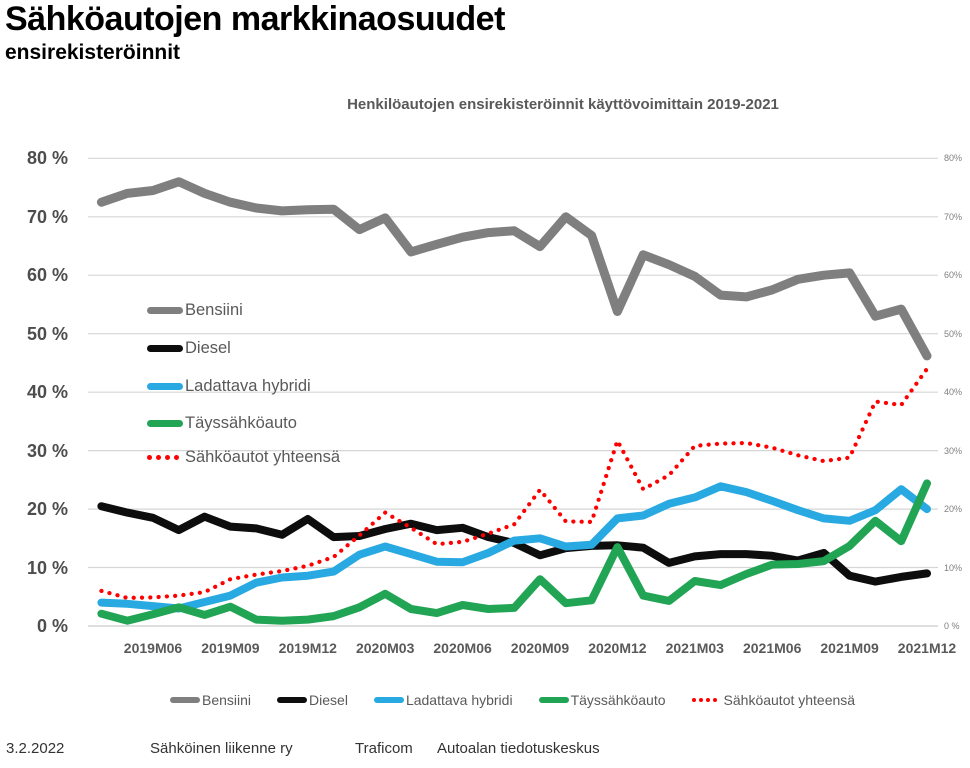 The height and width of the screenshot is (768, 970). I want to click on x-tick-label-2020M12: 2020M12, so click(617, 648).